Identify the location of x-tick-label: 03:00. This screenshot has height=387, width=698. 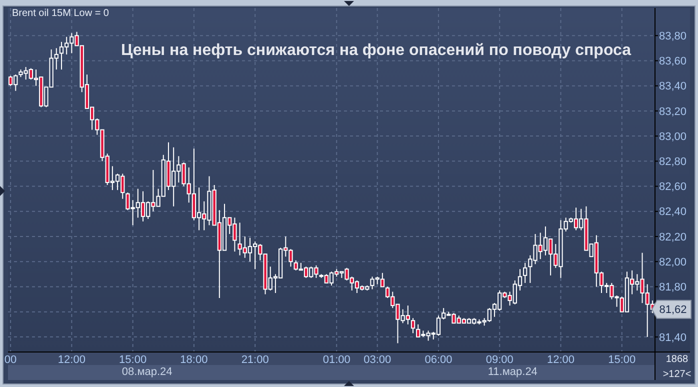
(378, 360).